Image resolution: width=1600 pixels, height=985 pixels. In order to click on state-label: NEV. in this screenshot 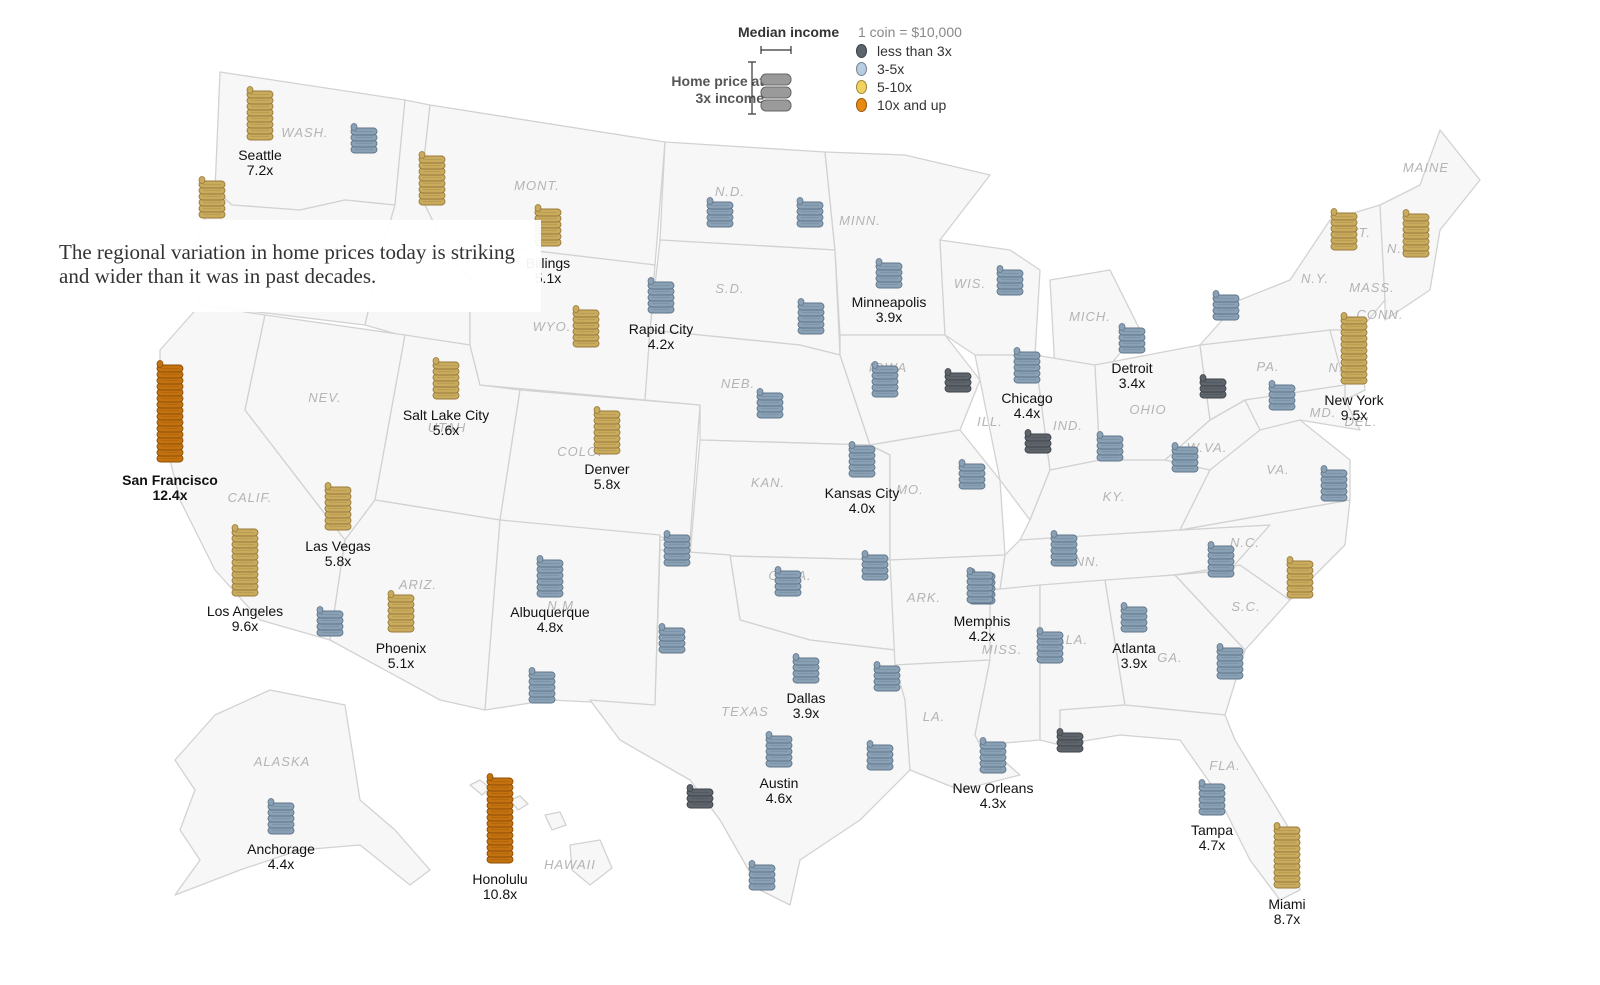, I will do `click(324, 397)`.